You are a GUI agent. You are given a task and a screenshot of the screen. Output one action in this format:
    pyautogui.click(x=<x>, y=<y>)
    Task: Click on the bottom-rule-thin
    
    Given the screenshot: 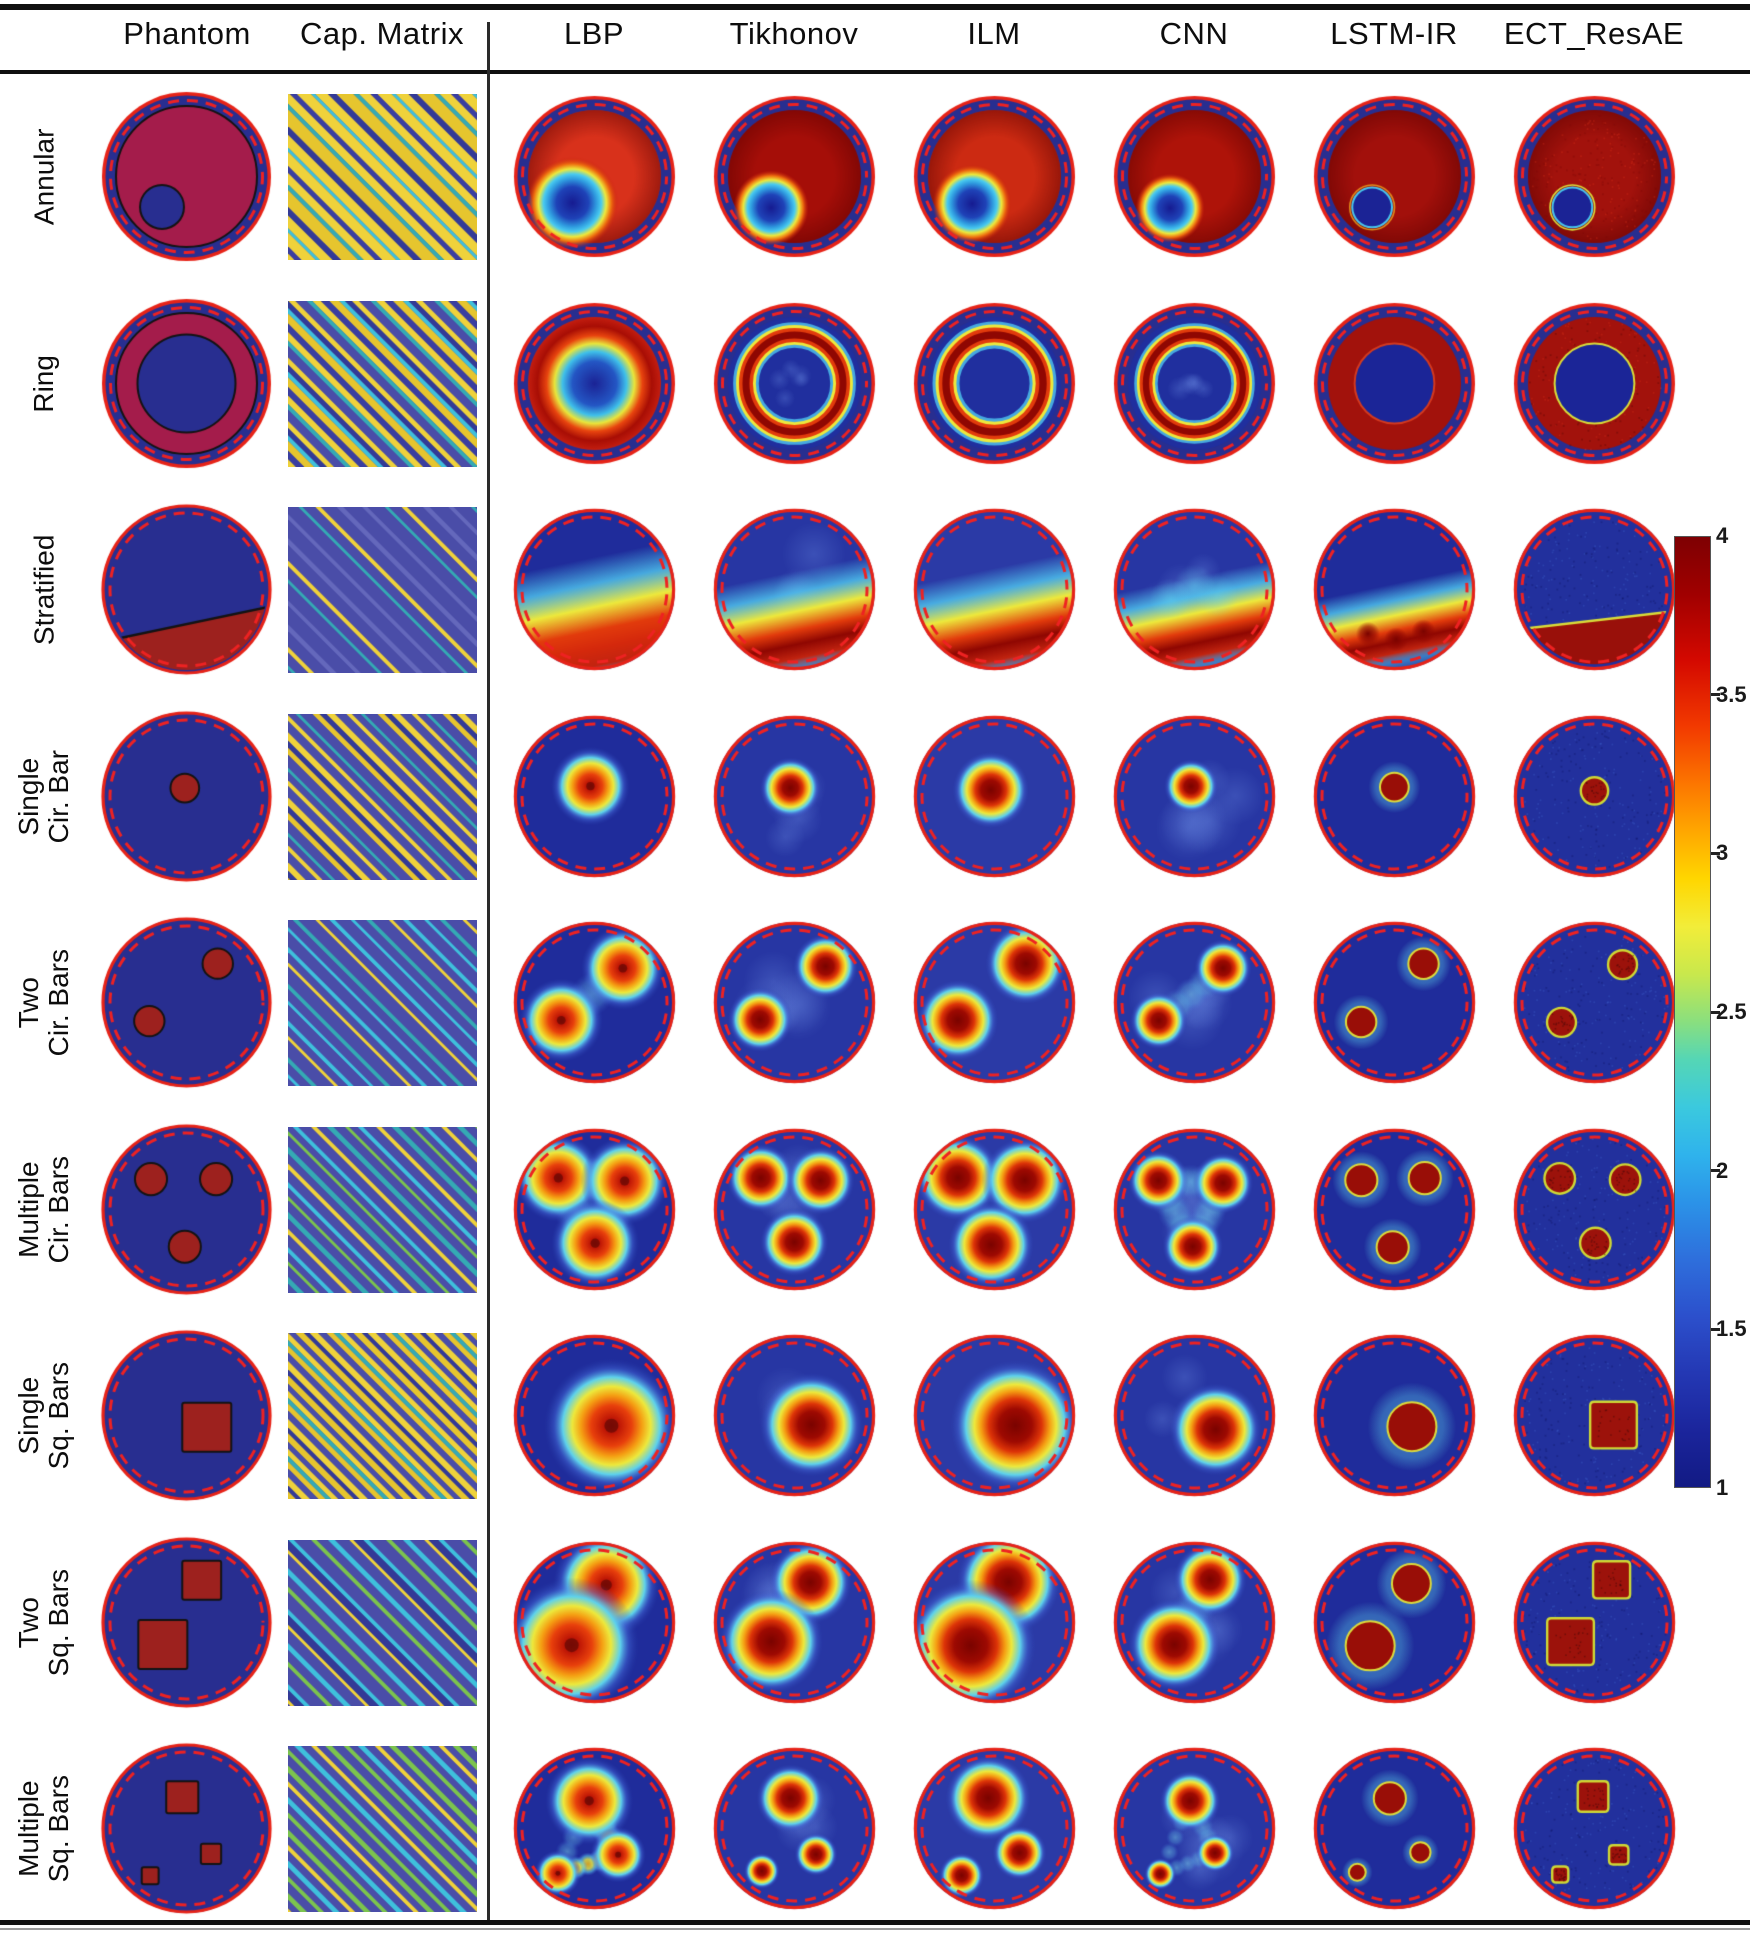 What is the action you would take?
    pyautogui.click(x=875, y=1929)
    